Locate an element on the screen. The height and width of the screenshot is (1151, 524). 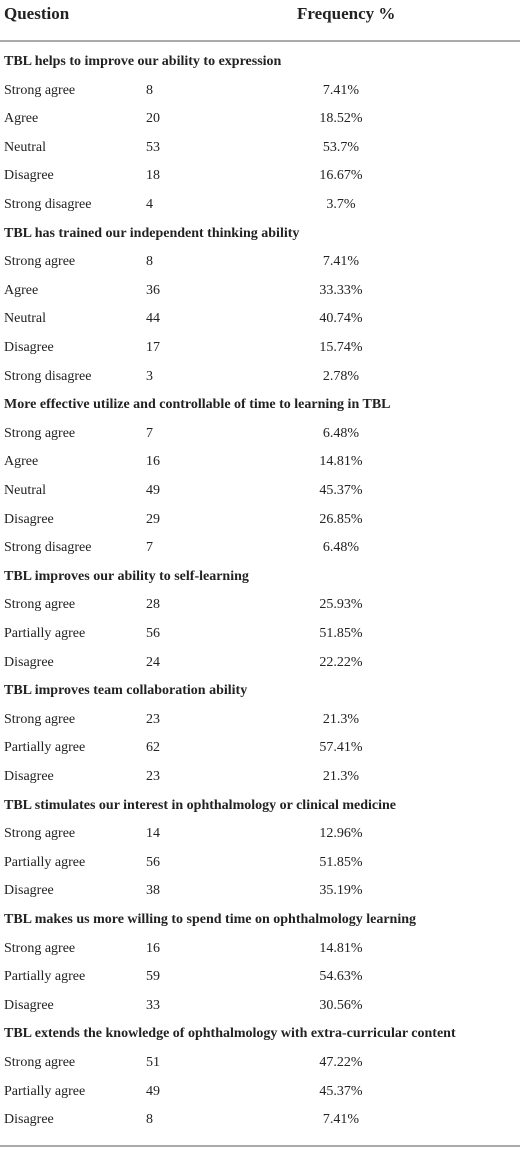
response-percent: 3.7% is located at coordinates (341, 204).